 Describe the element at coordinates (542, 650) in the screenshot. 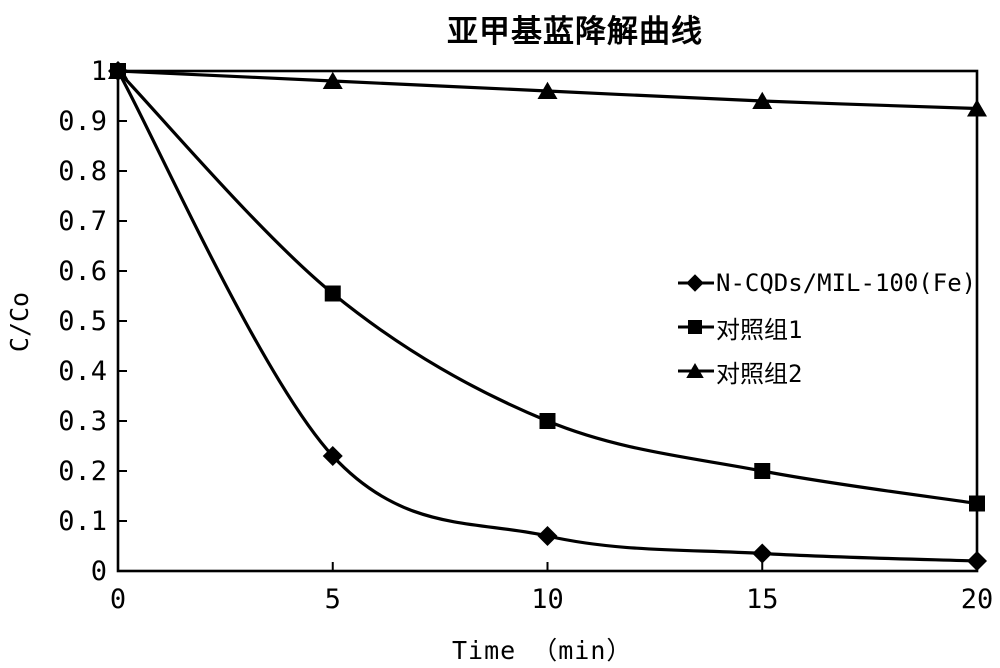

I see `x-axis-title: Time （min）` at that location.